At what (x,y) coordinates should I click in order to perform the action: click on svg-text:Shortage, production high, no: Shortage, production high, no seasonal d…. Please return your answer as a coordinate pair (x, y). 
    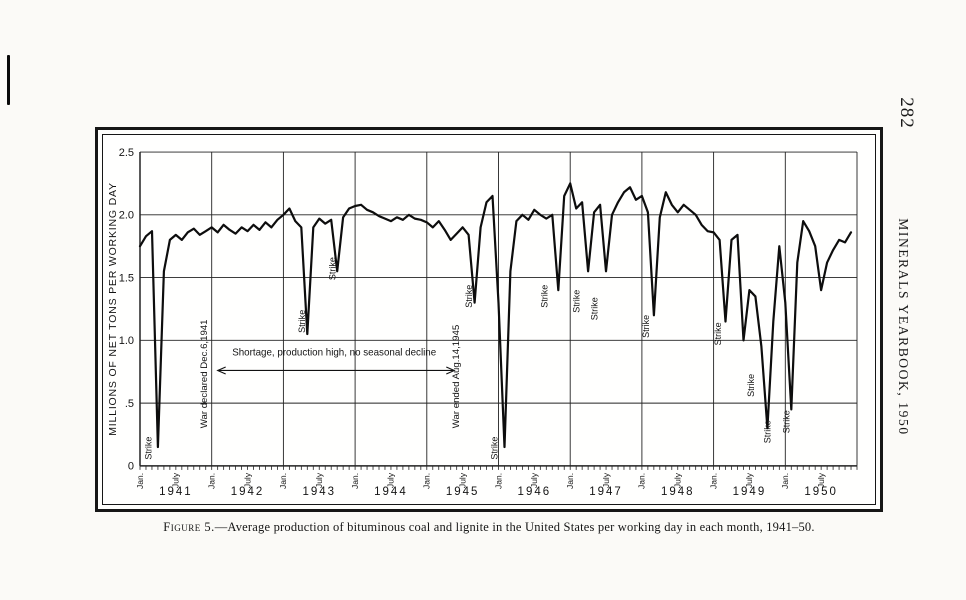
    Looking at the image, I should click on (334, 352).